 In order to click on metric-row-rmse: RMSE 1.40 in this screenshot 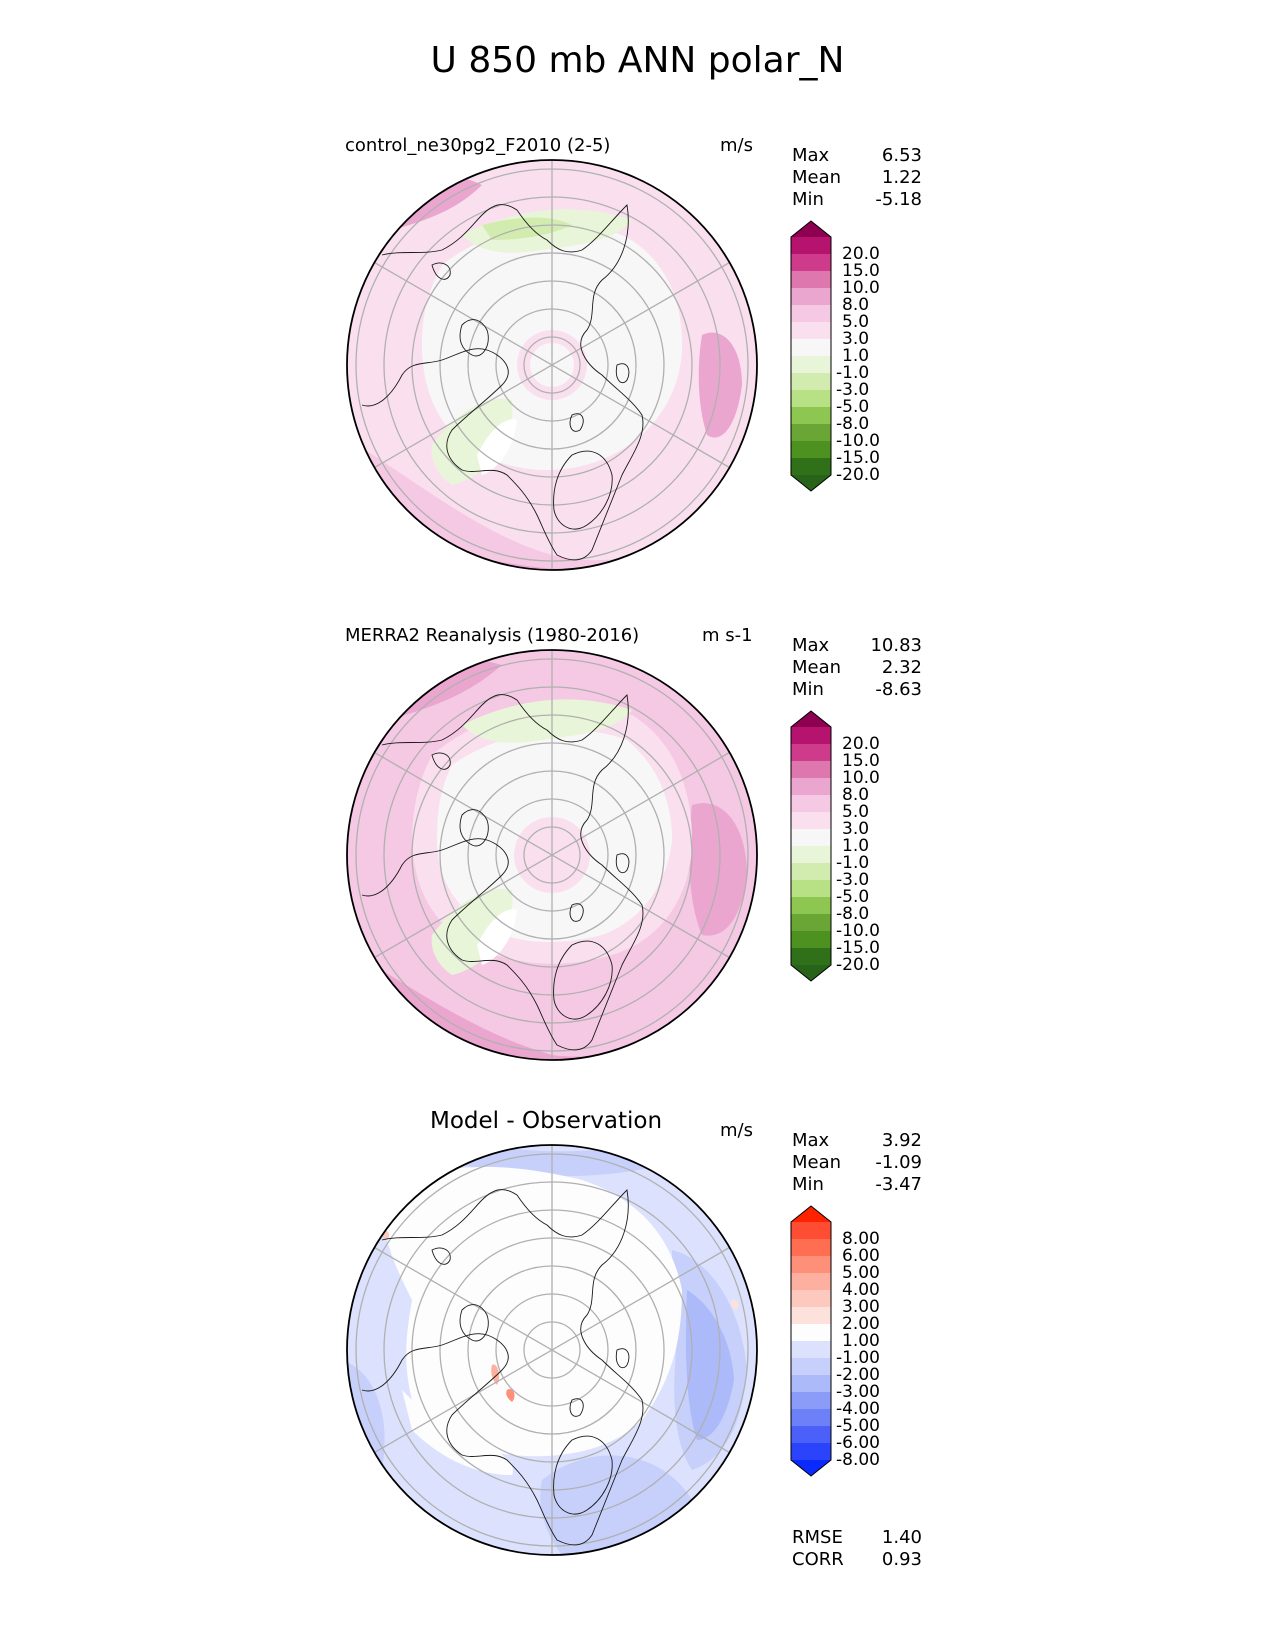, I will do `click(857, 1538)`.